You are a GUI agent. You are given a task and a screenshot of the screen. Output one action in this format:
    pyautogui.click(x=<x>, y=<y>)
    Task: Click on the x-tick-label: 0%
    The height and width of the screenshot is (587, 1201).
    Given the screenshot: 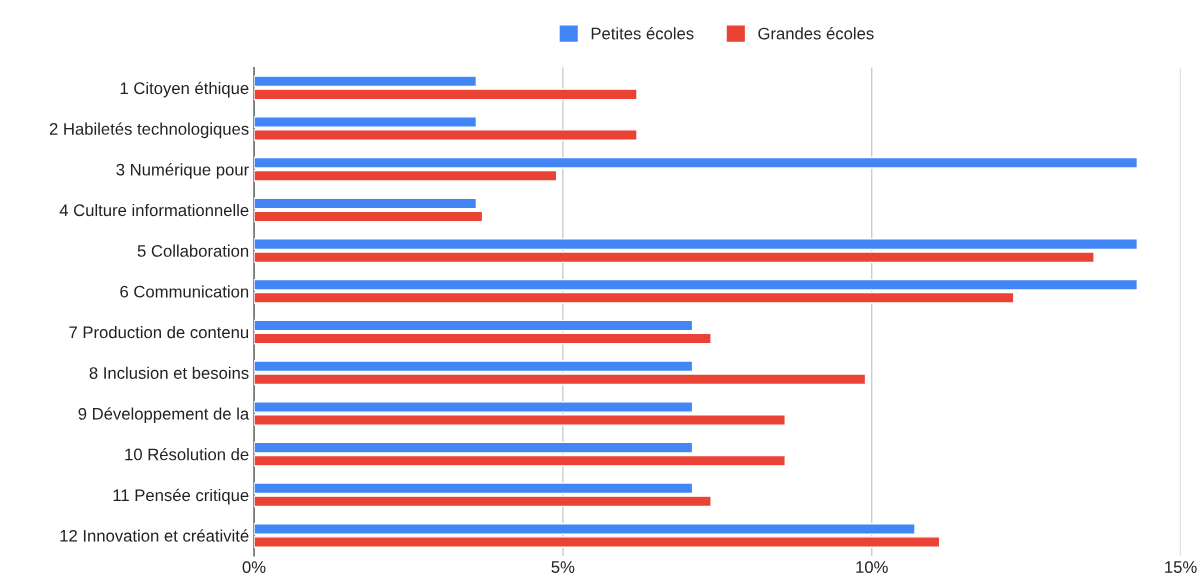 What is the action you would take?
    pyautogui.click(x=254, y=567)
    